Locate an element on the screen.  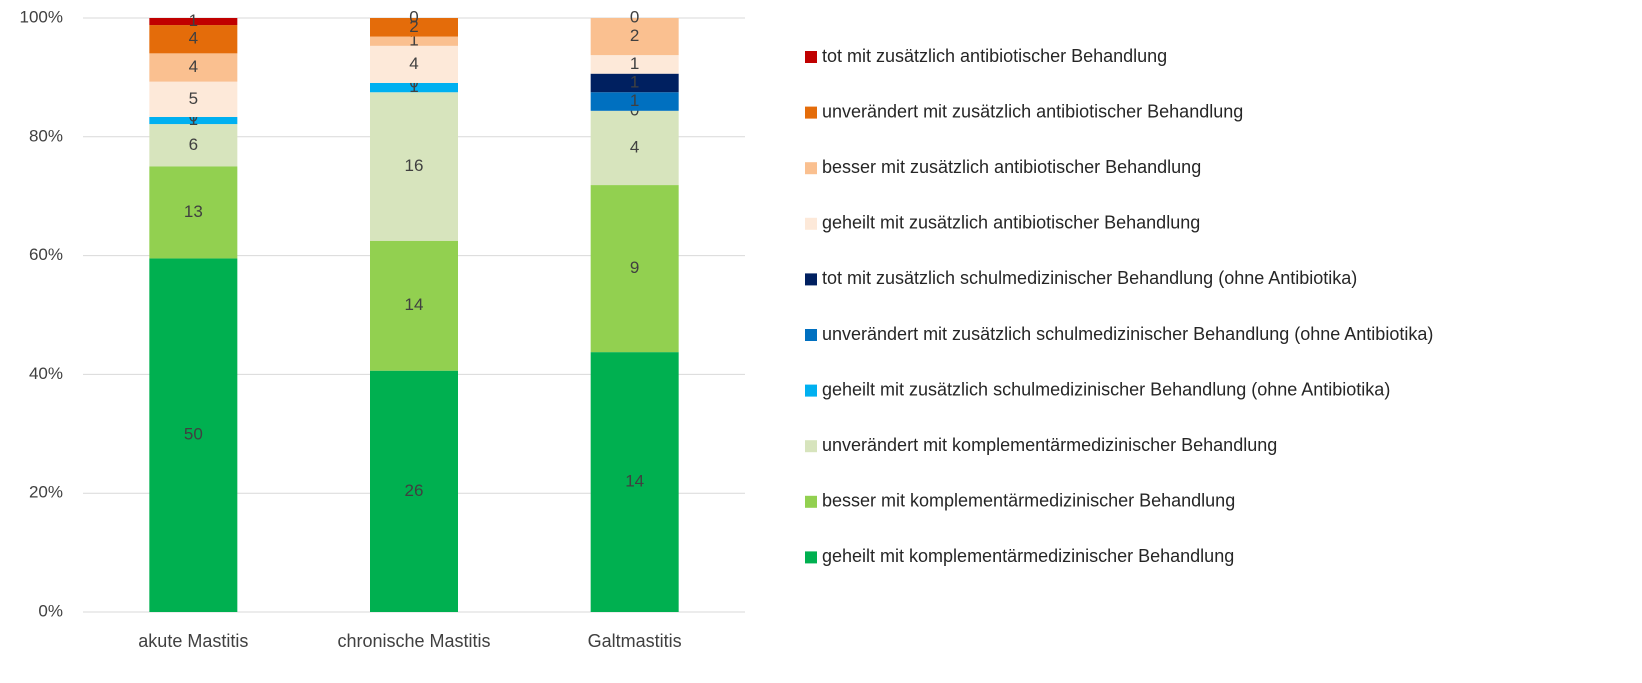
y-tick-label: 100% is located at coordinates (41, 16).